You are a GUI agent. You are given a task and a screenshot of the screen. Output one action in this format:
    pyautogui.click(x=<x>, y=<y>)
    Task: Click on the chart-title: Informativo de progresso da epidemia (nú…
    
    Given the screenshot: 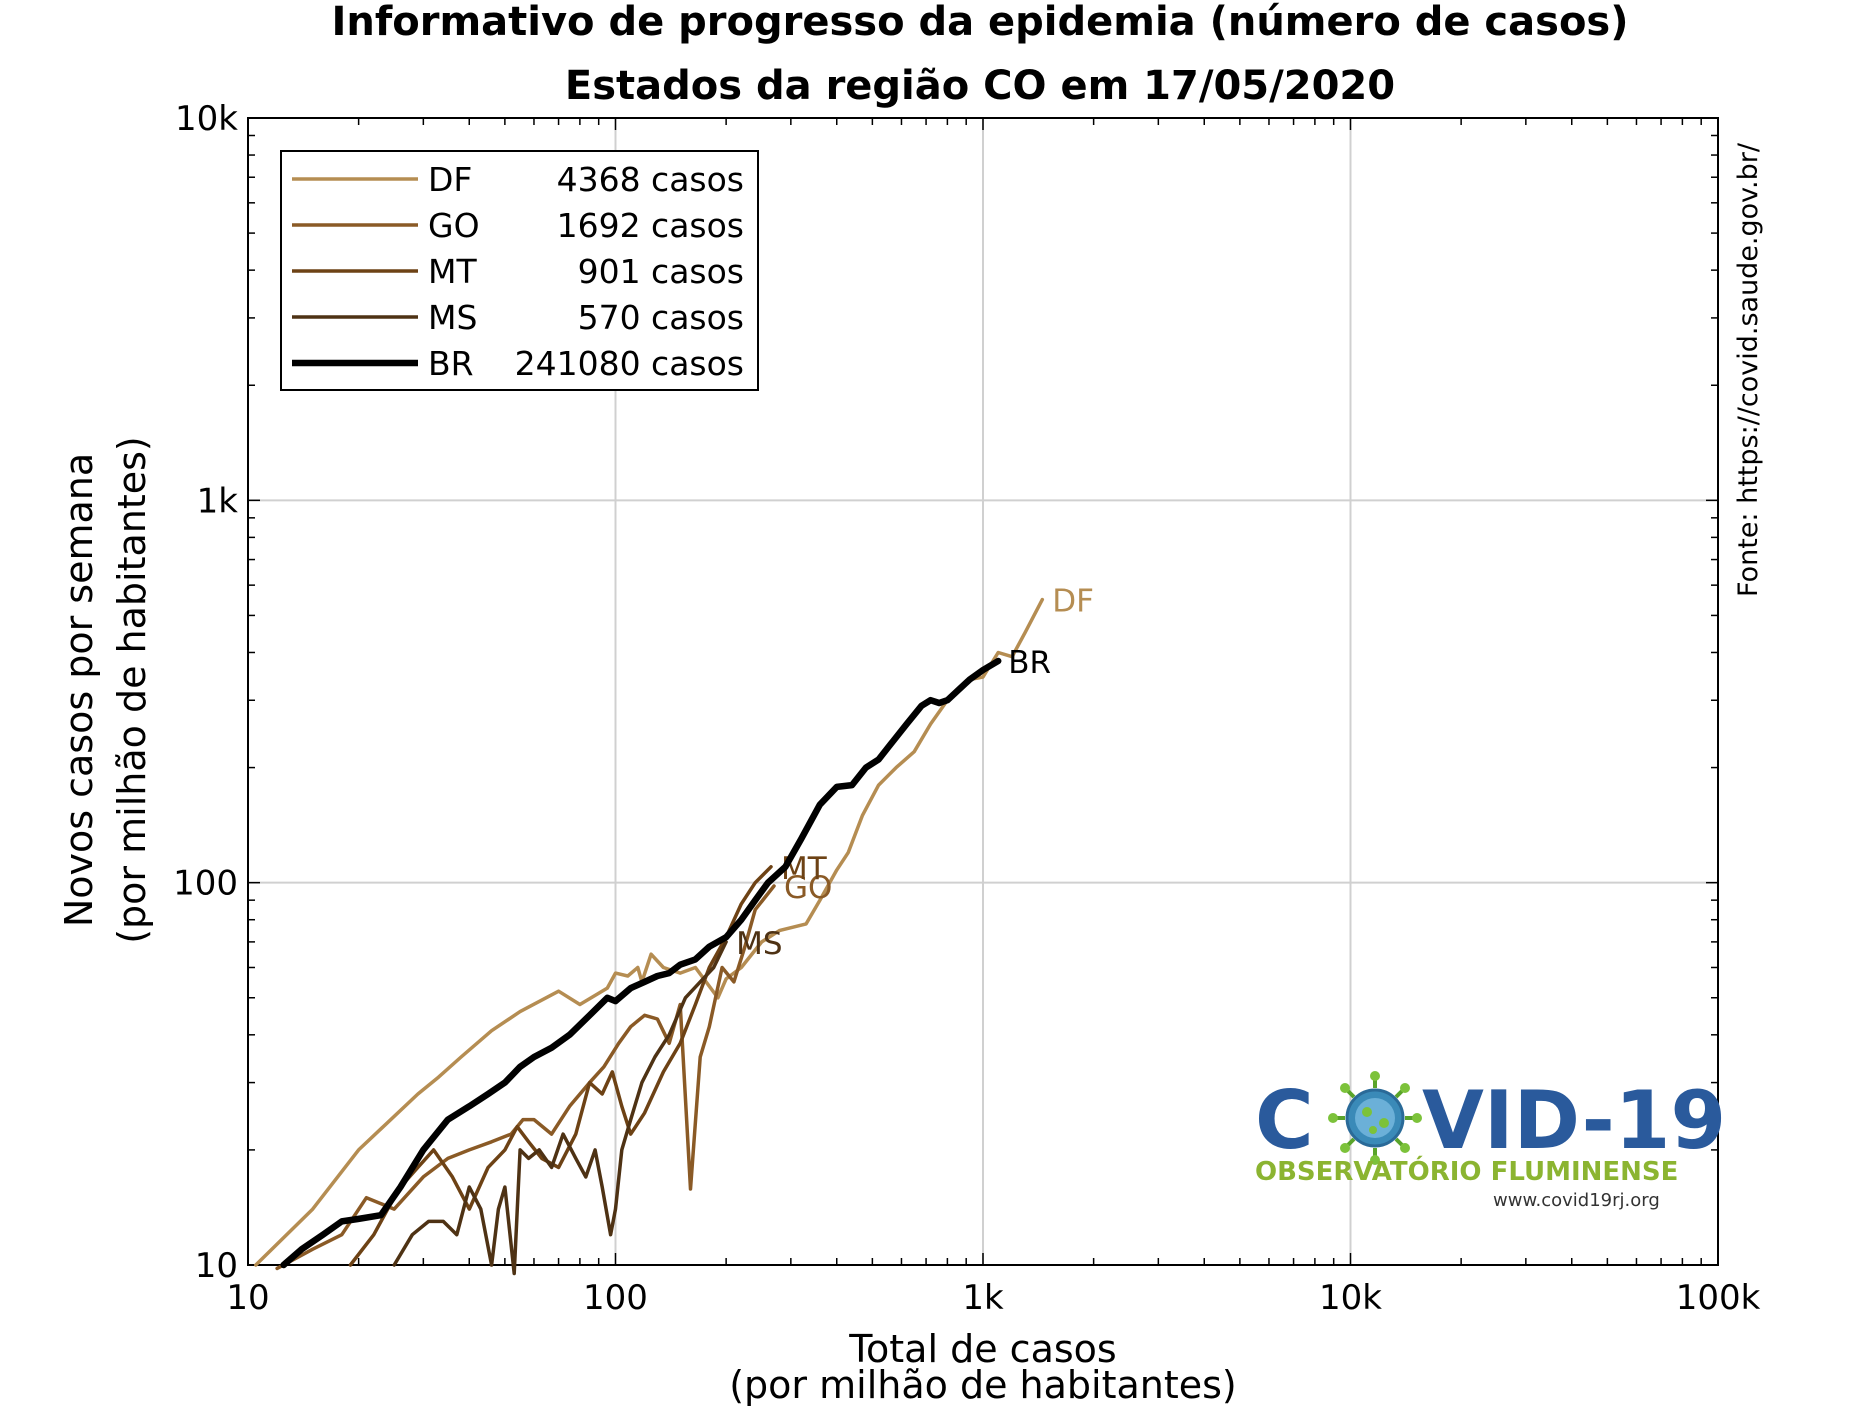 What is the action you would take?
    pyautogui.click(x=980, y=22)
    